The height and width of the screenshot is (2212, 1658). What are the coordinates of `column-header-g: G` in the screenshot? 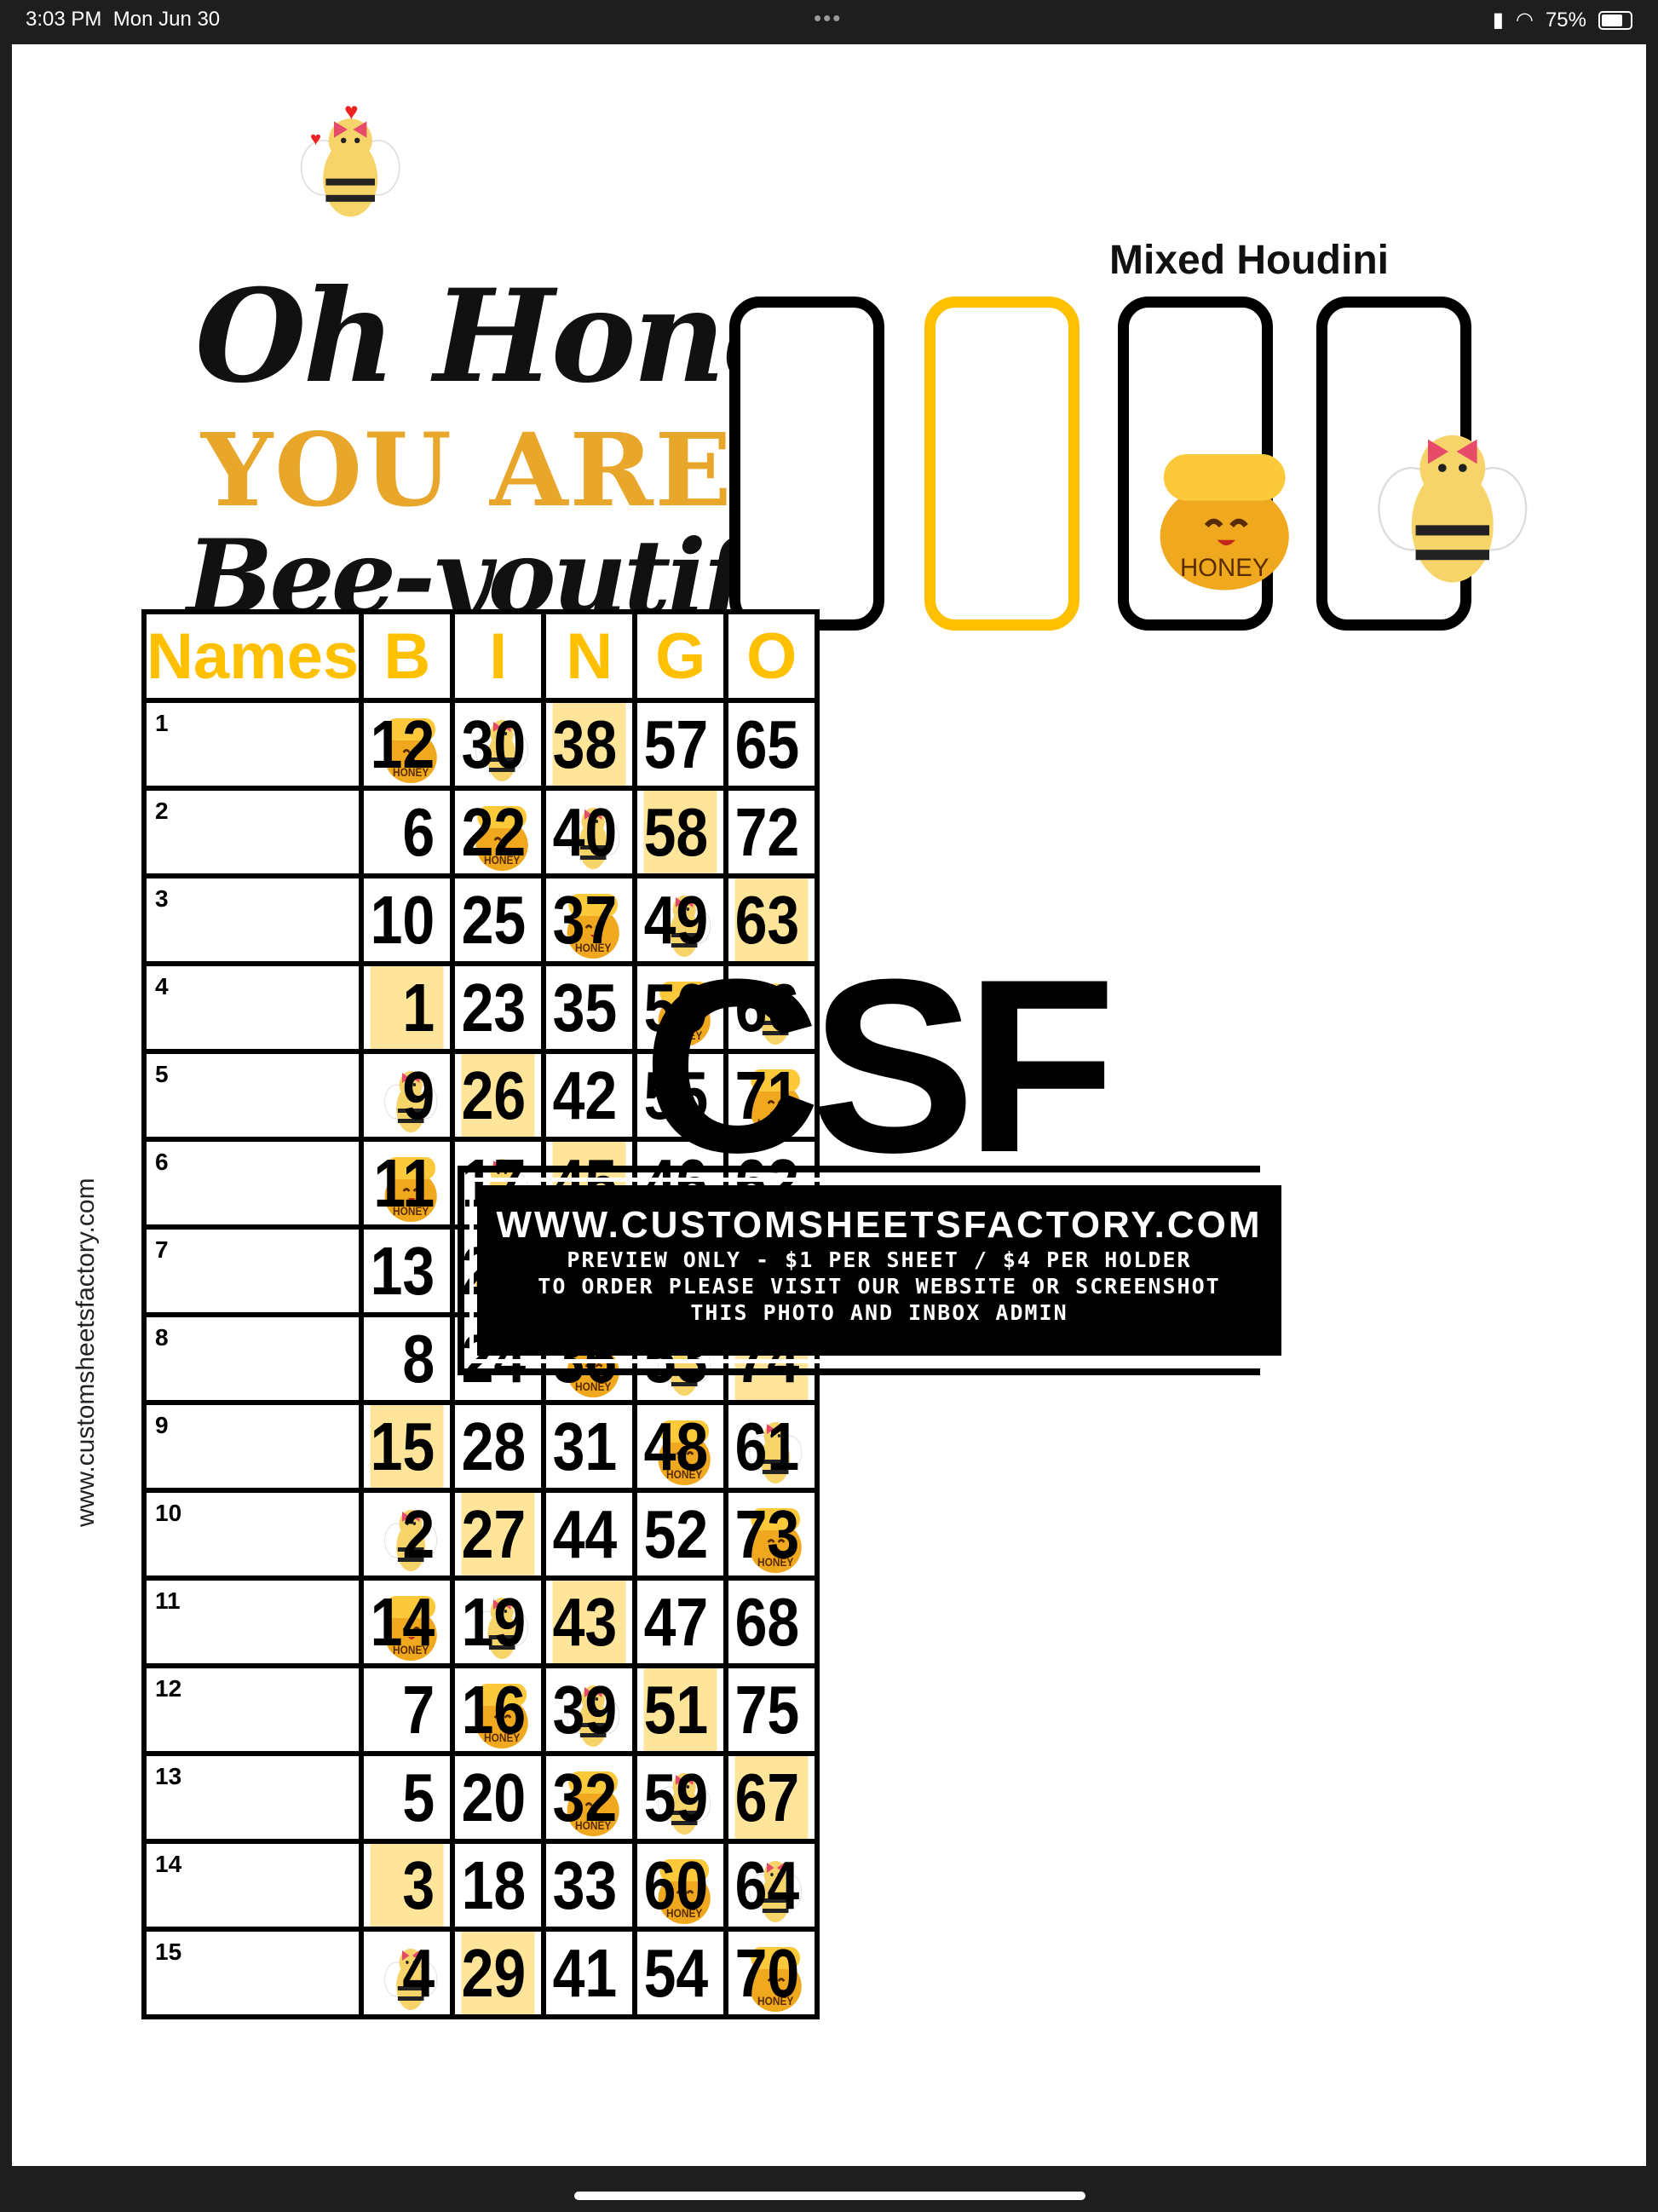 It's located at (680, 656).